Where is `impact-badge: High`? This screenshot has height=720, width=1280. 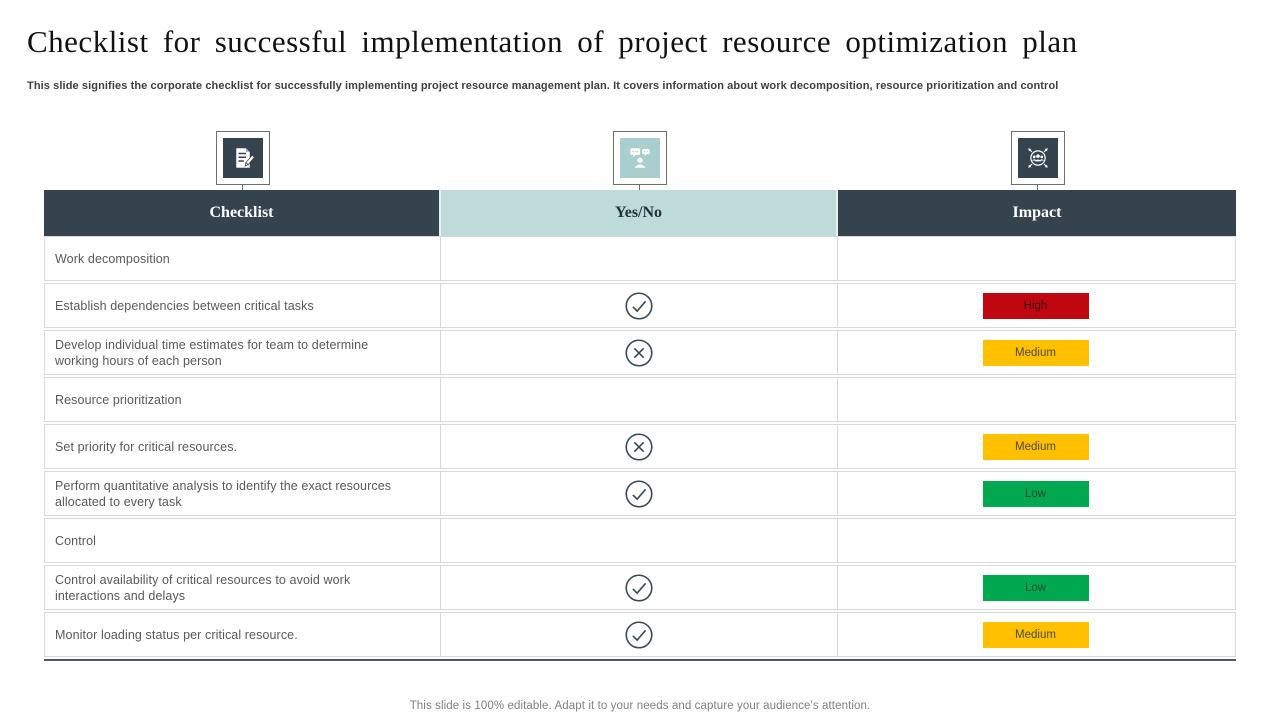
impact-badge: High is located at coordinates (1035, 305).